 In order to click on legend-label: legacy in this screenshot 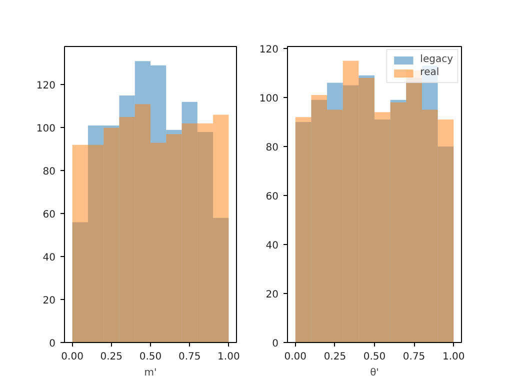, I will do `click(436, 59)`.